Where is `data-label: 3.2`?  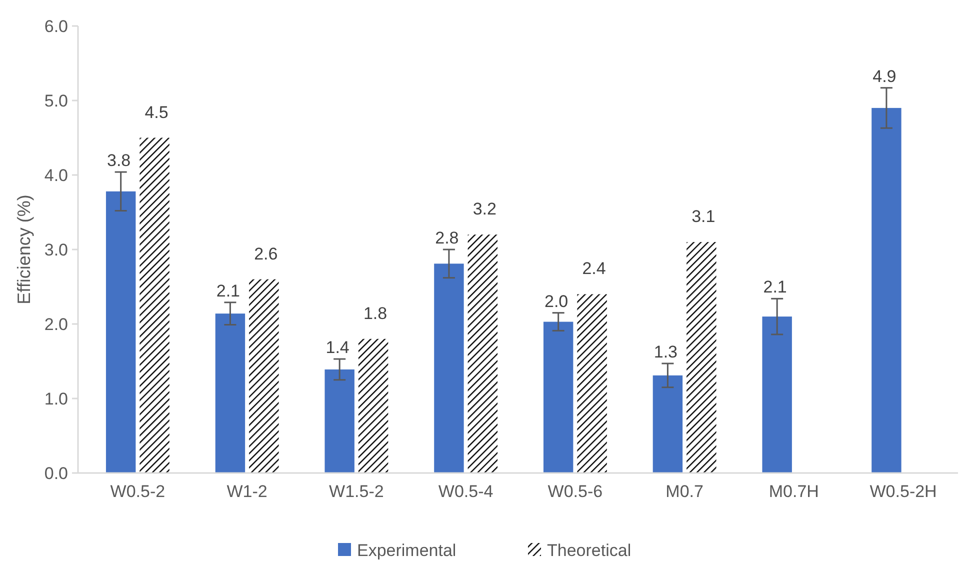 data-label: 3.2 is located at coordinates (484, 209).